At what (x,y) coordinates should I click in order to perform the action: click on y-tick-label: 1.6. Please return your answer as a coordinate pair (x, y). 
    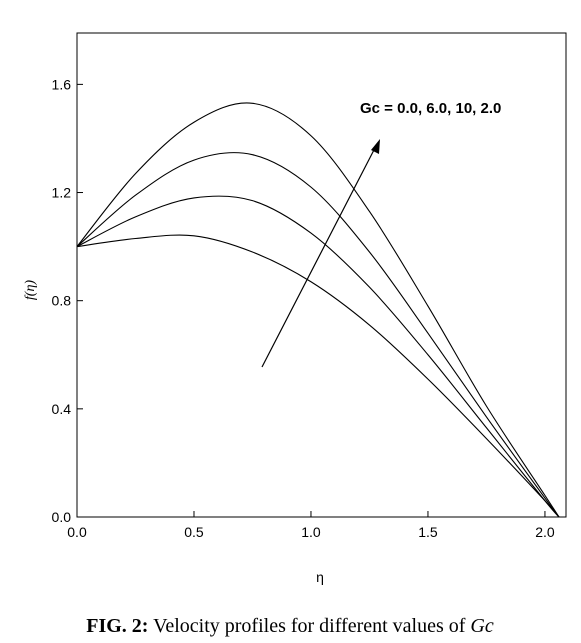
    Looking at the image, I should click on (62, 84).